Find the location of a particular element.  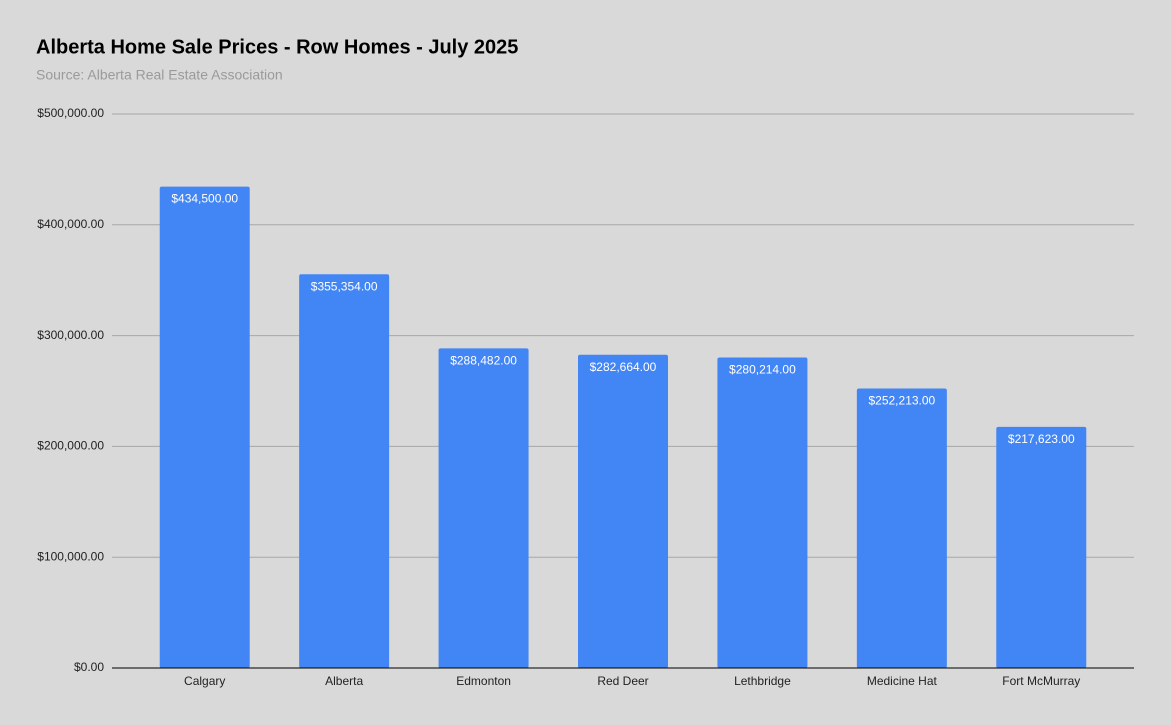

y-tick-label: $100,000.00 is located at coordinates (70, 556).